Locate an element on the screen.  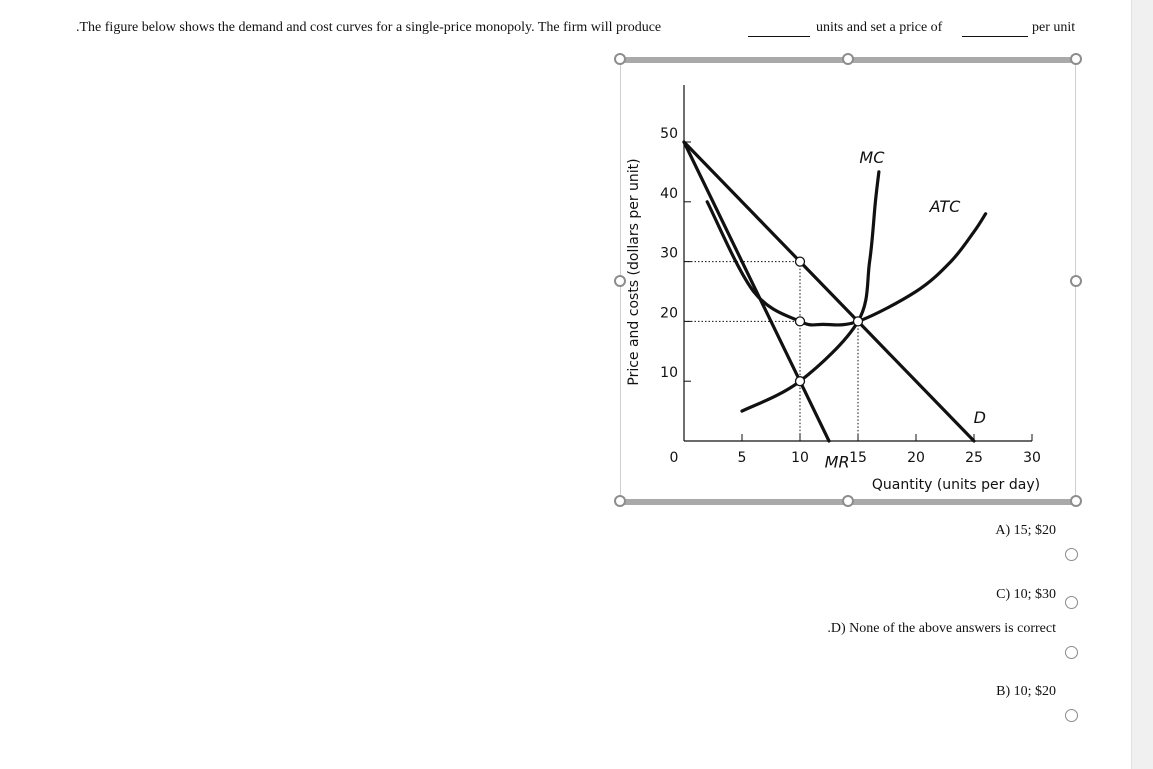
curve-atc is located at coordinates (846, 263).